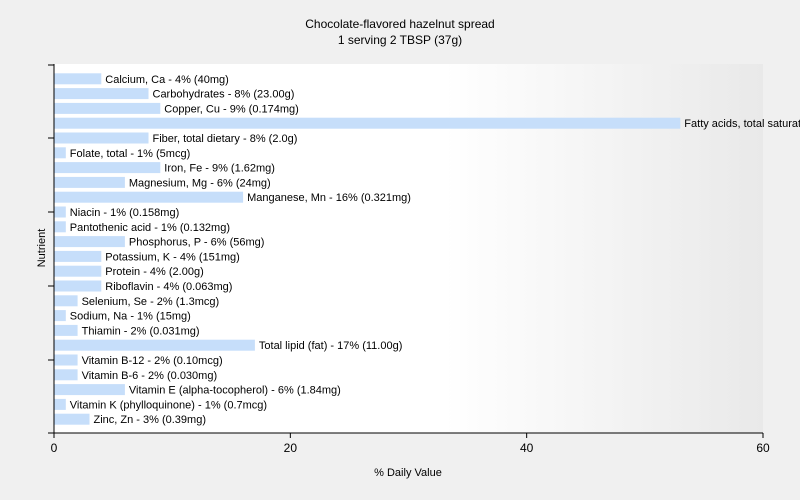 The image size is (800, 500). What do you see at coordinates (130, 154) in the screenshot?
I see `bar-label: Folate, total - 1% (5mcg)` at bounding box center [130, 154].